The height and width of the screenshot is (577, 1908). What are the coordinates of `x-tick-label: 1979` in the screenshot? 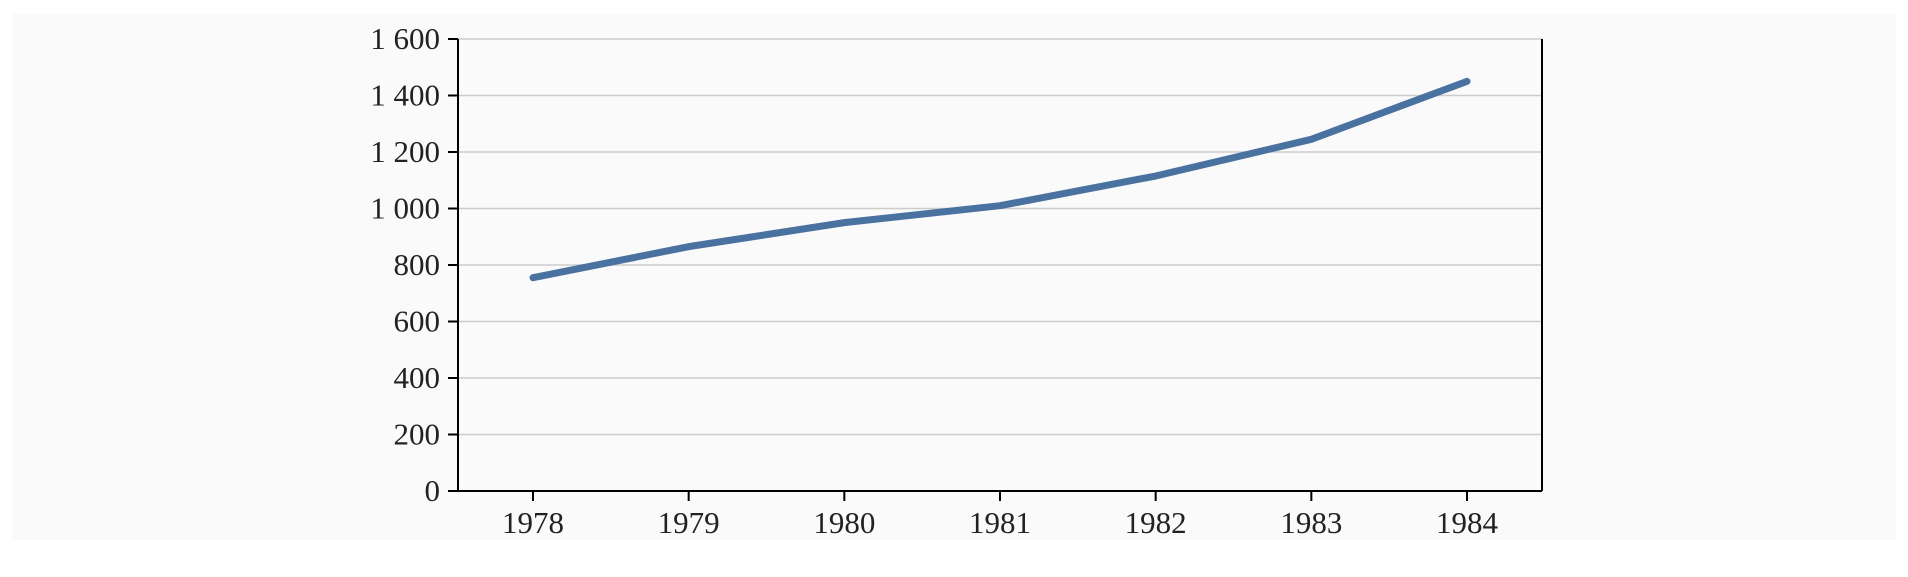 It's located at (689, 522).